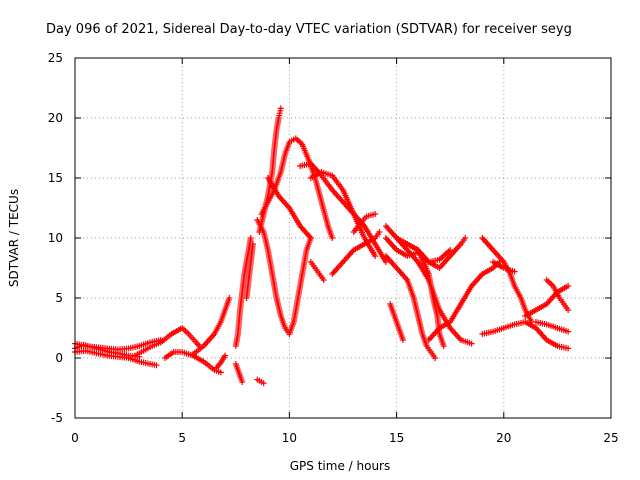 This screenshot has width=640, height=480. Describe the element at coordinates (552, 327) in the screenshot. I see `series-s33` at that location.